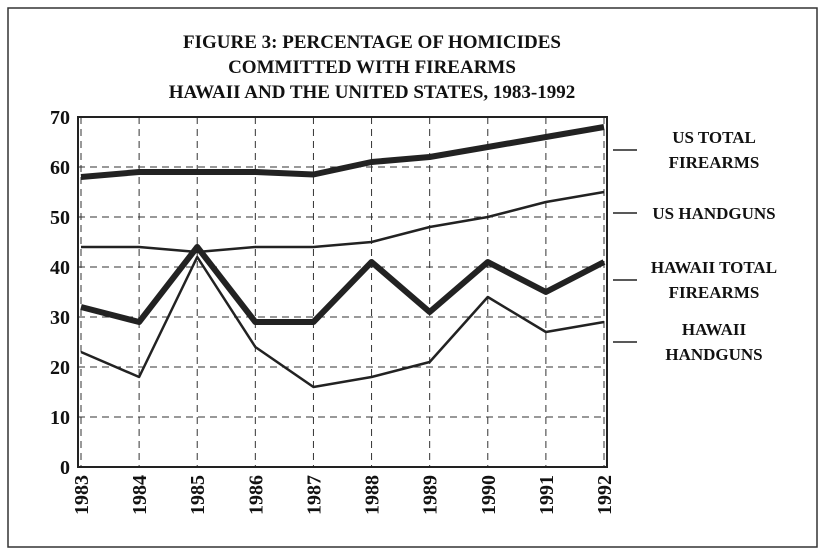 The width and height of the screenshot is (825, 555). I want to click on x-tick-label: 1988, so click(373, 495).